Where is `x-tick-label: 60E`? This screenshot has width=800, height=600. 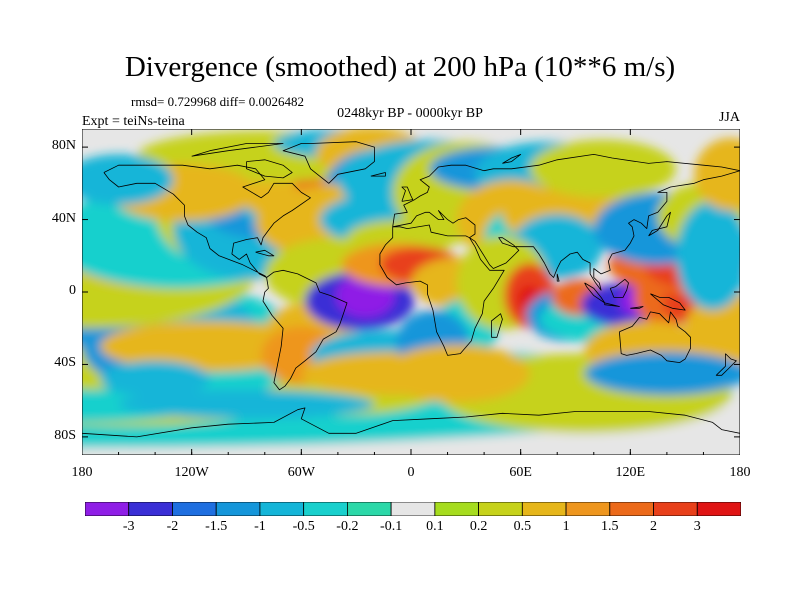
x-tick-label: 60E is located at coordinates (520, 472).